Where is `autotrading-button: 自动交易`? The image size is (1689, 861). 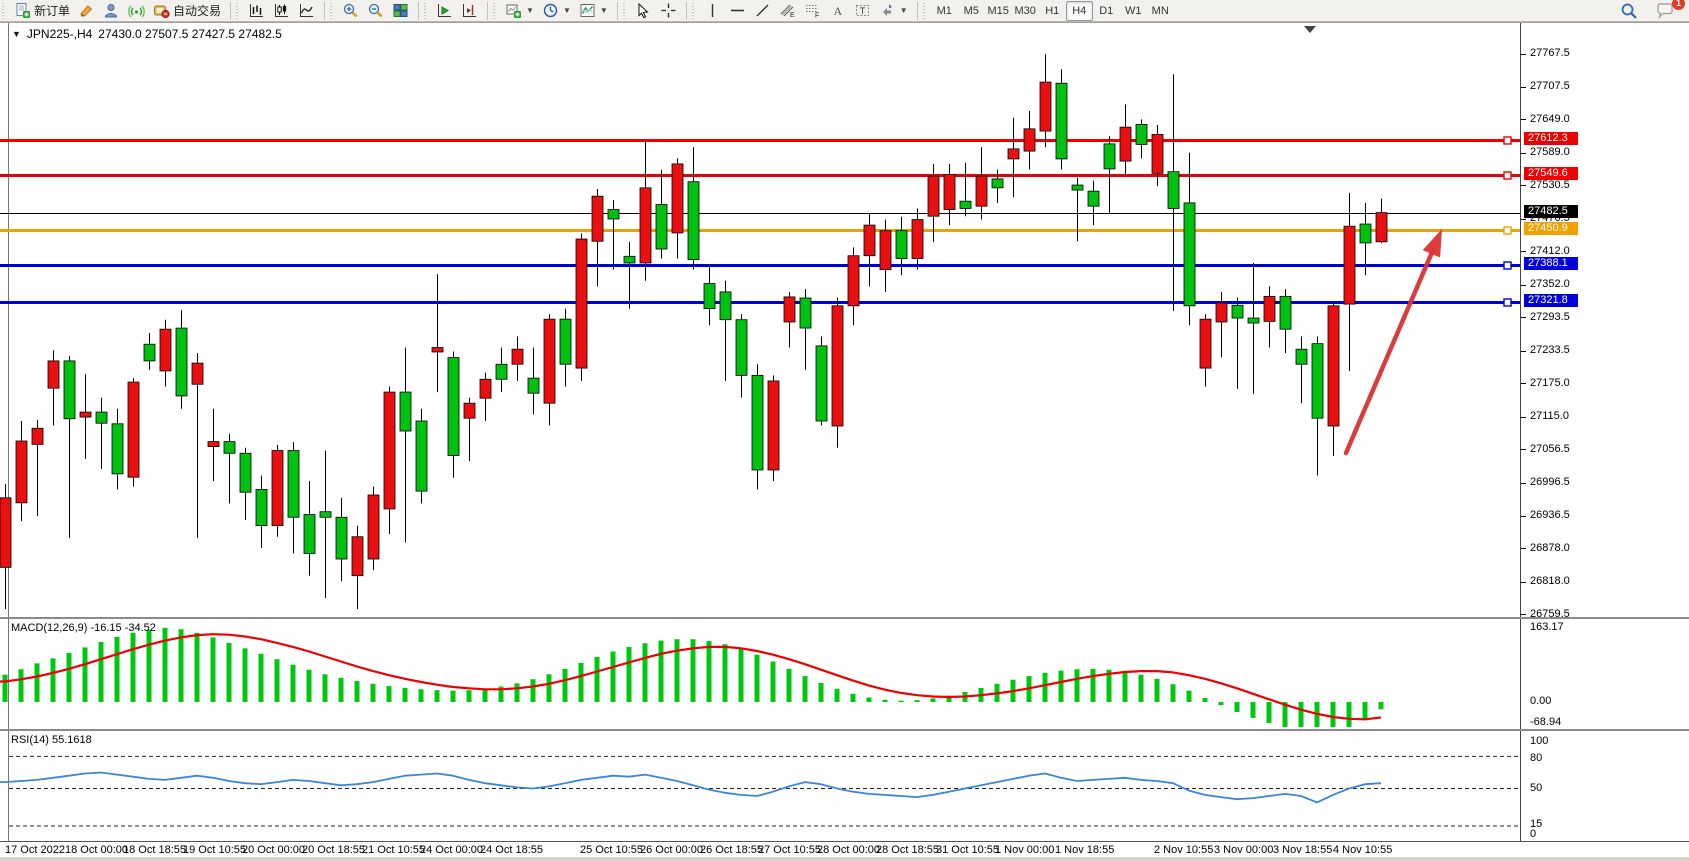
autotrading-button: 自动交易 is located at coordinates (187, 11).